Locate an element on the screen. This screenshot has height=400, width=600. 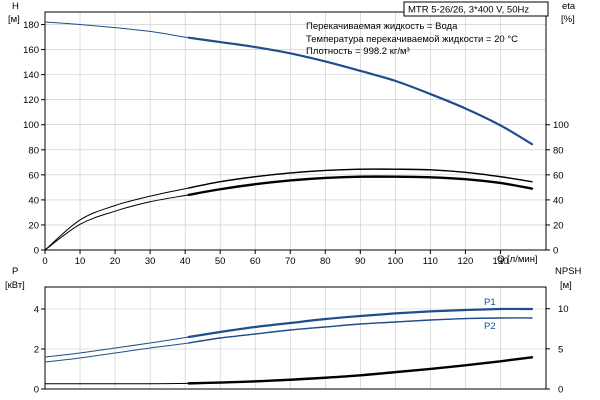
y-right-tick-label: 0 is located at coordinates (555, 251).